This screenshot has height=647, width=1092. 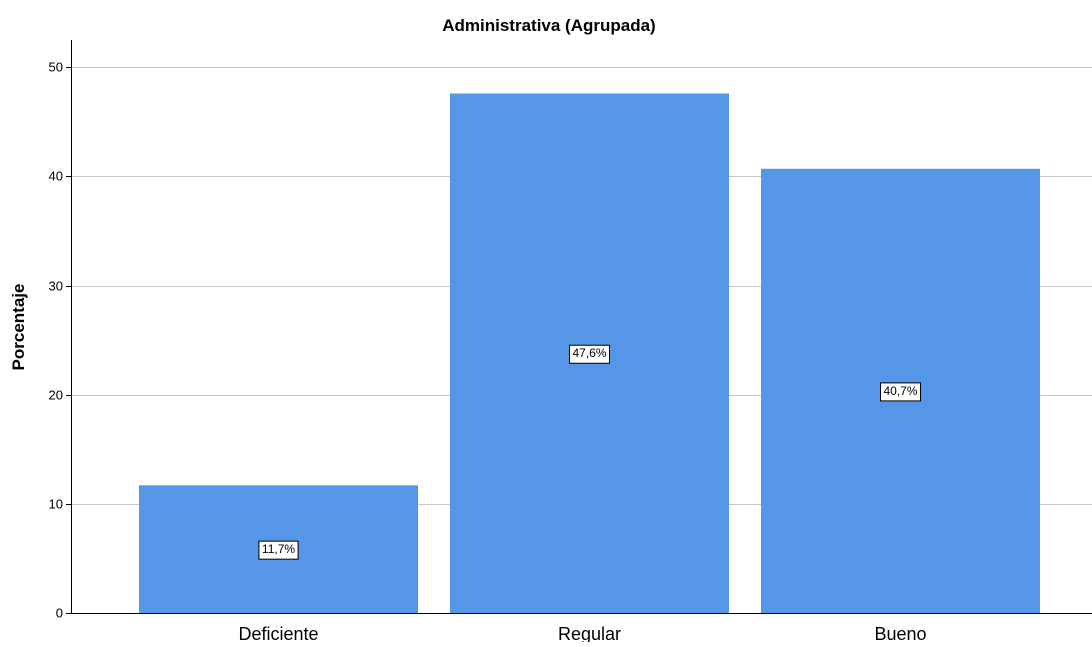 I want to click on data-label: 47,6%, so click(x=589, y=354).